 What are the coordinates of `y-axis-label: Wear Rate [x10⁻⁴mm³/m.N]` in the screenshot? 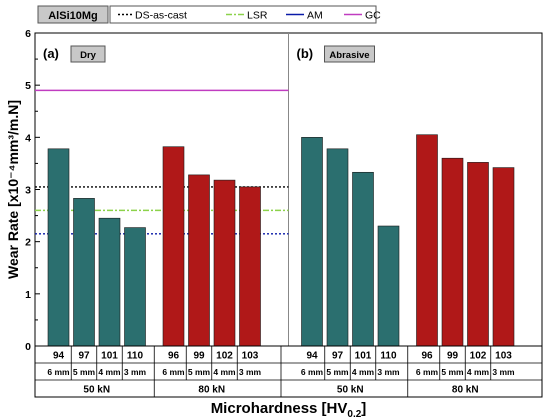 It's located at (13, 189).